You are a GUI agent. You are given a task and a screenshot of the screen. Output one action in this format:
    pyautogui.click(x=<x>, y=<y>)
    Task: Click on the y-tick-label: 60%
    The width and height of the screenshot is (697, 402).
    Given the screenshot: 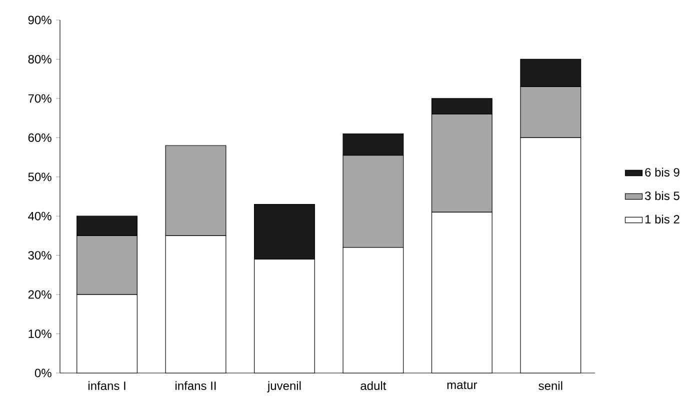 What is the action you would take?
    pyautogui.click(x=40, y=137)
    